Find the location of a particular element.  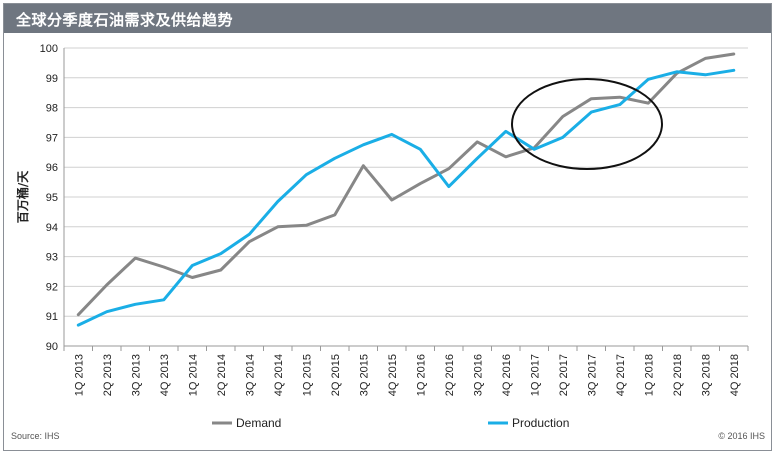

y-tick-label: 94 is located at coordinates (52, 228).